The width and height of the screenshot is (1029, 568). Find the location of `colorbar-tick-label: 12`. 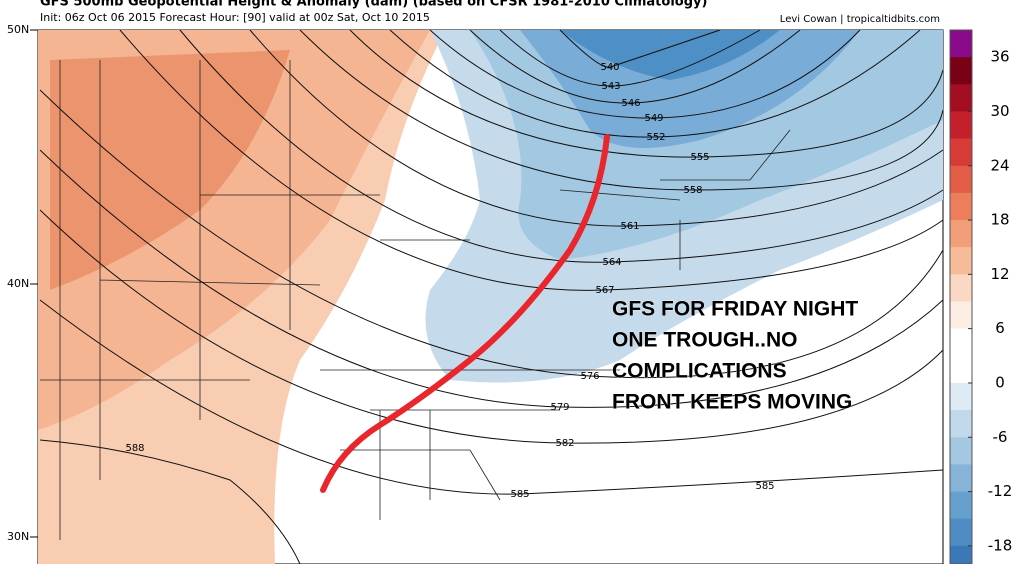

colorbar-tick-label: 12 is located at coordinates (999, 274).